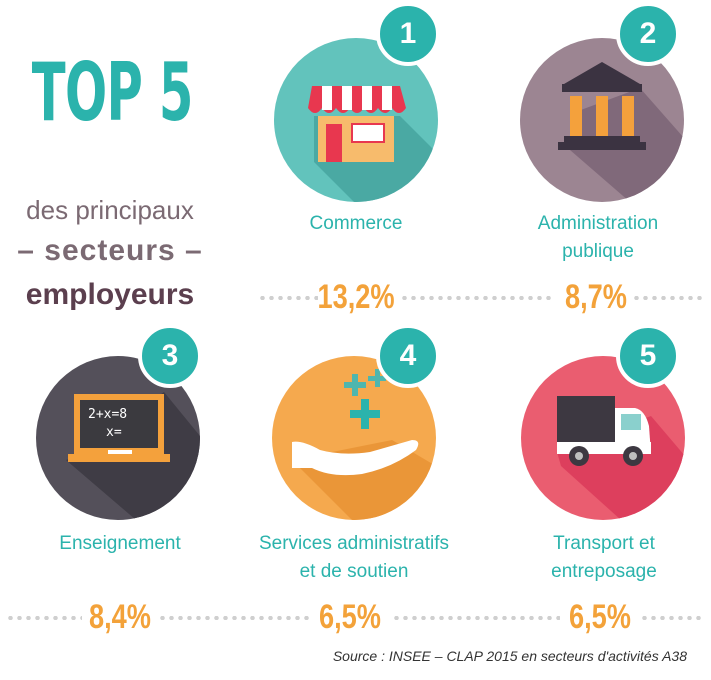 This screenshot has height=680, width=711. What do you see at coordinates (354, 543) in the screenshot?
I see `sector-label-4-line-1: Services administratifs` at bounding box center [354, 543].